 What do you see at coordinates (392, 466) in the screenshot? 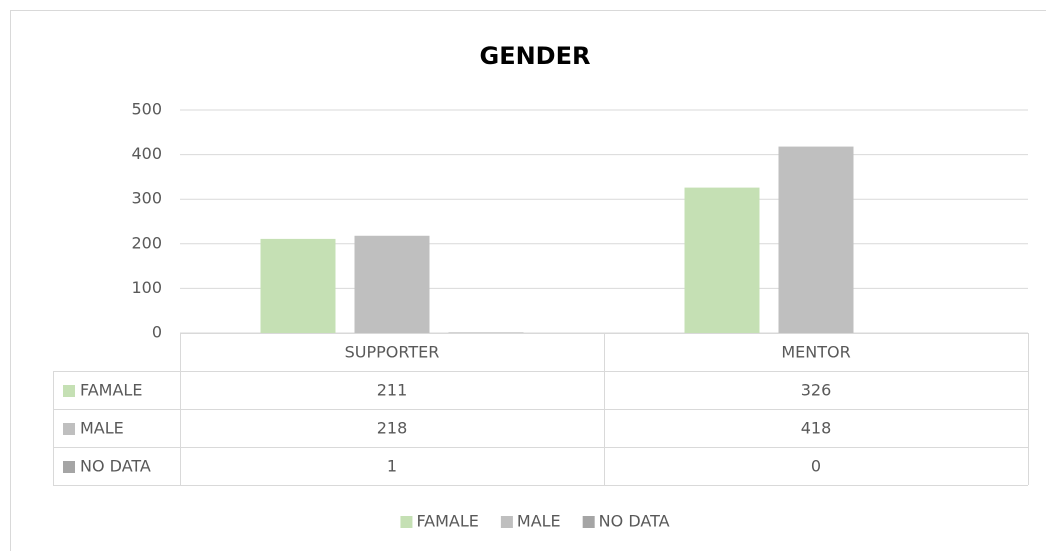
I see `table-cell: 1` at bounding box center [392, 466].